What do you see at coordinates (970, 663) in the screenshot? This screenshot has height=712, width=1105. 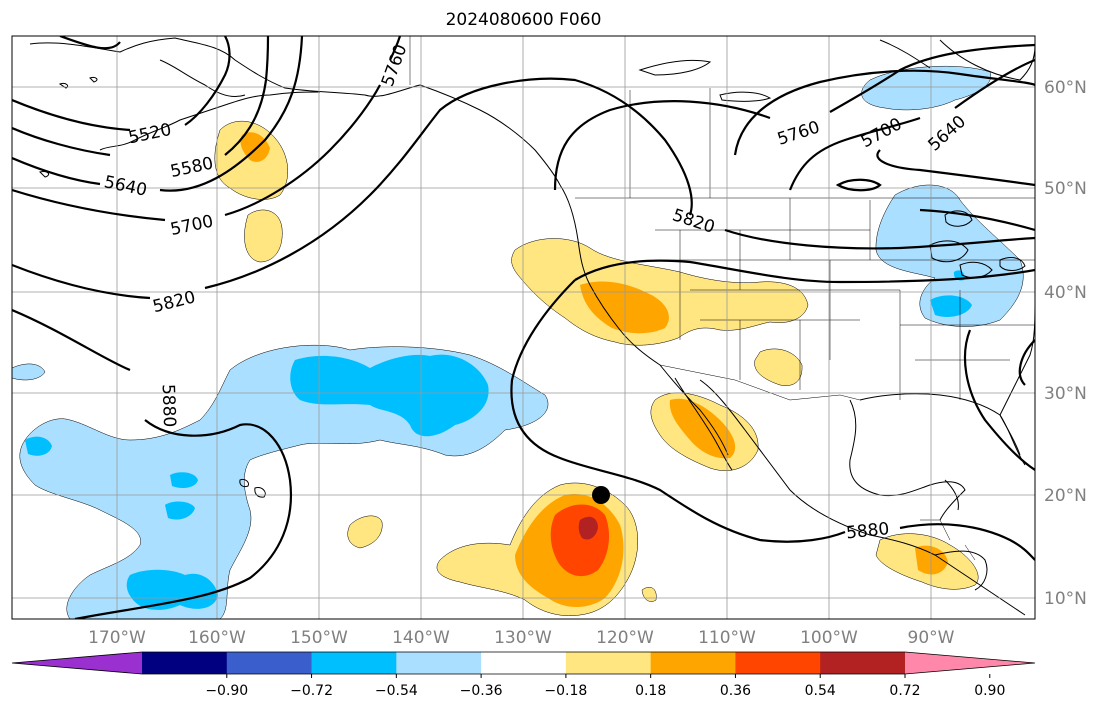 I see `colorbar-extend-high` at bounding box center [970, 663].